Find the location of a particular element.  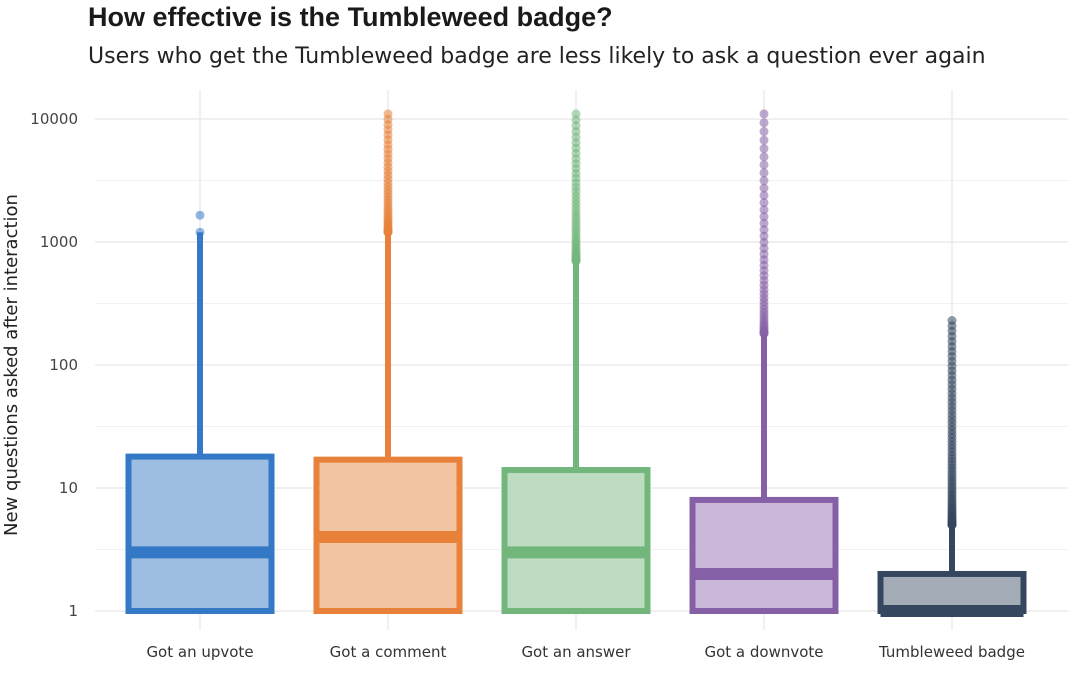

y-tick-label: 10 is located at coordinates (68, 488).